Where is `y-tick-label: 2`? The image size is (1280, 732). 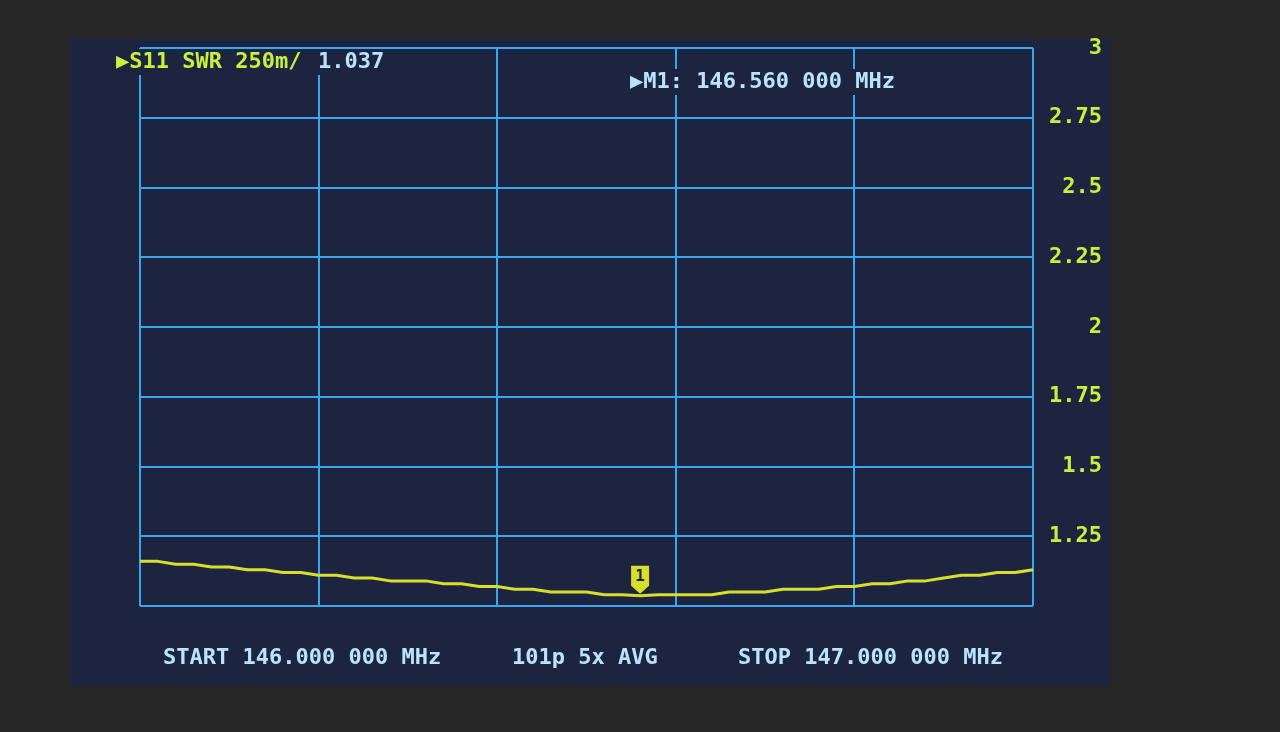
y-tick-label: 2 is located at coordinates (1095, 325).